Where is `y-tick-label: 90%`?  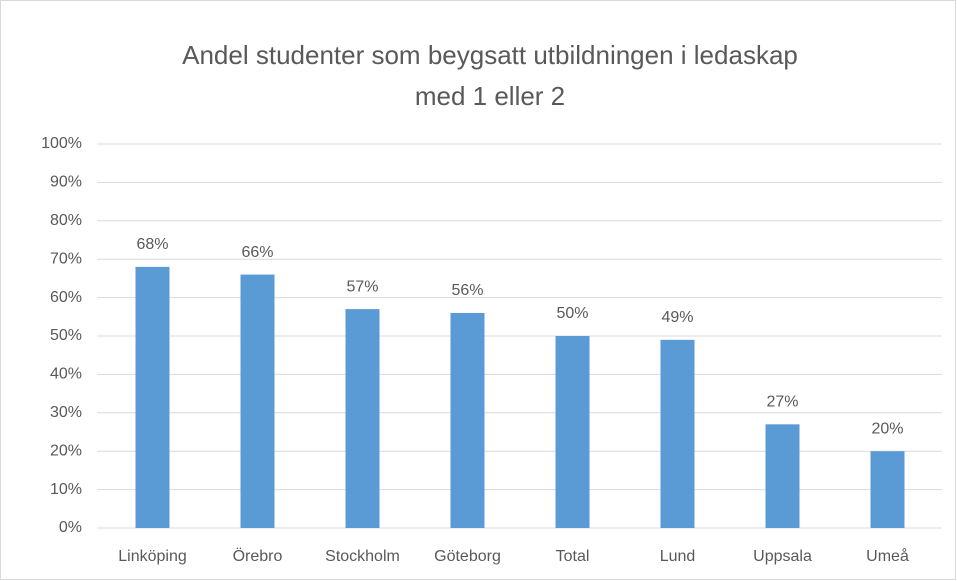
y-tick-label: 90% is located at coordinates (66, 182).